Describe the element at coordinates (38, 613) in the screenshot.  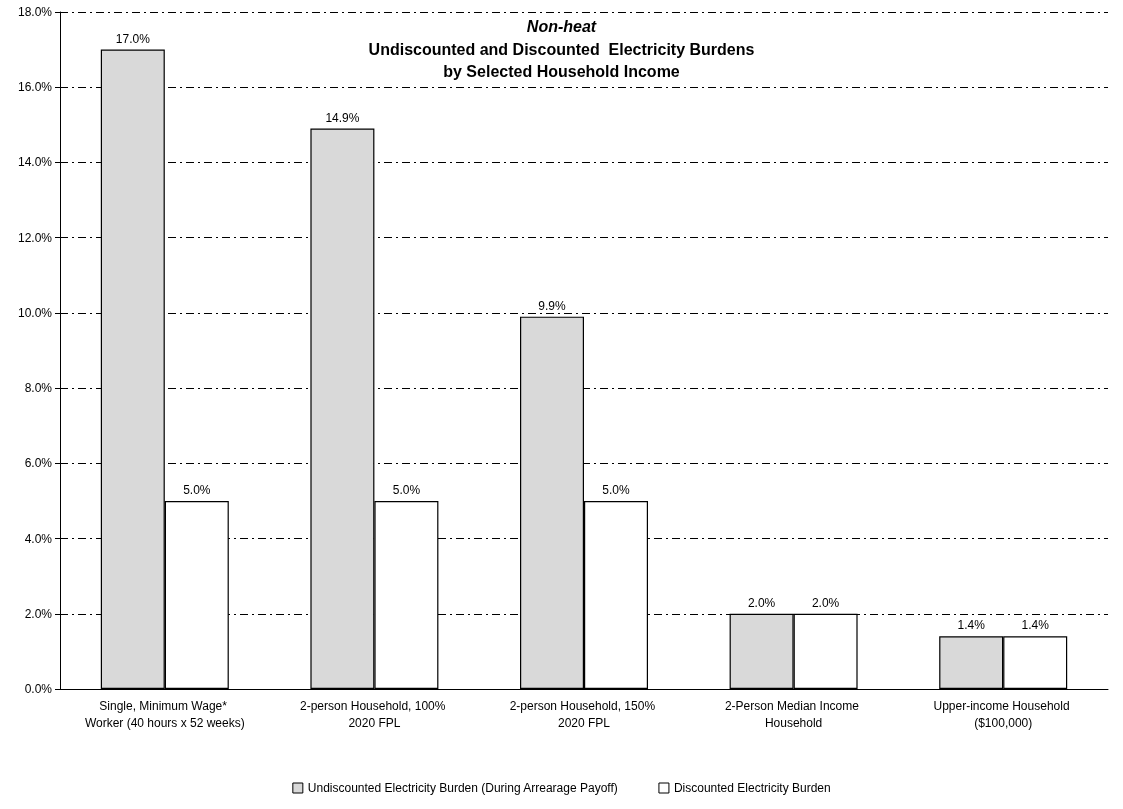
I see `y-tick-label: 2.0%` at that location.